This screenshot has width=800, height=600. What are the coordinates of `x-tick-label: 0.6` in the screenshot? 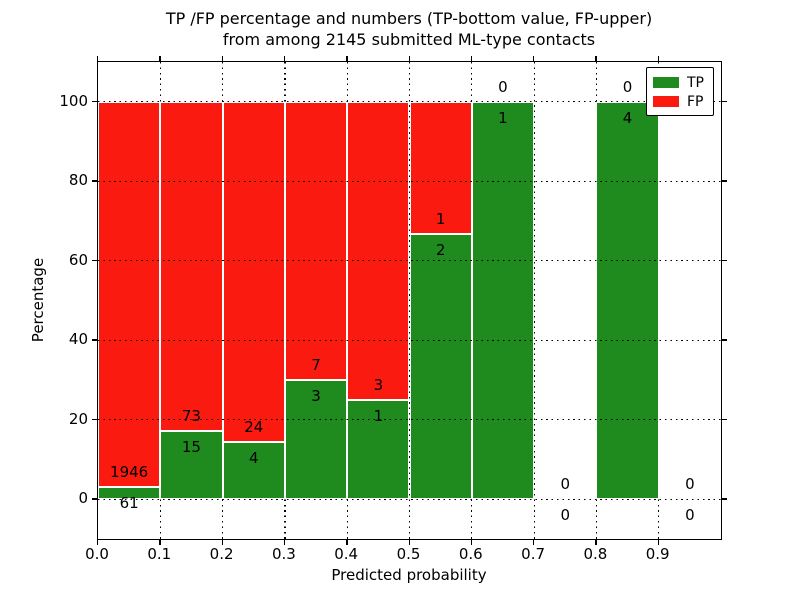 It's located at (470, 554).